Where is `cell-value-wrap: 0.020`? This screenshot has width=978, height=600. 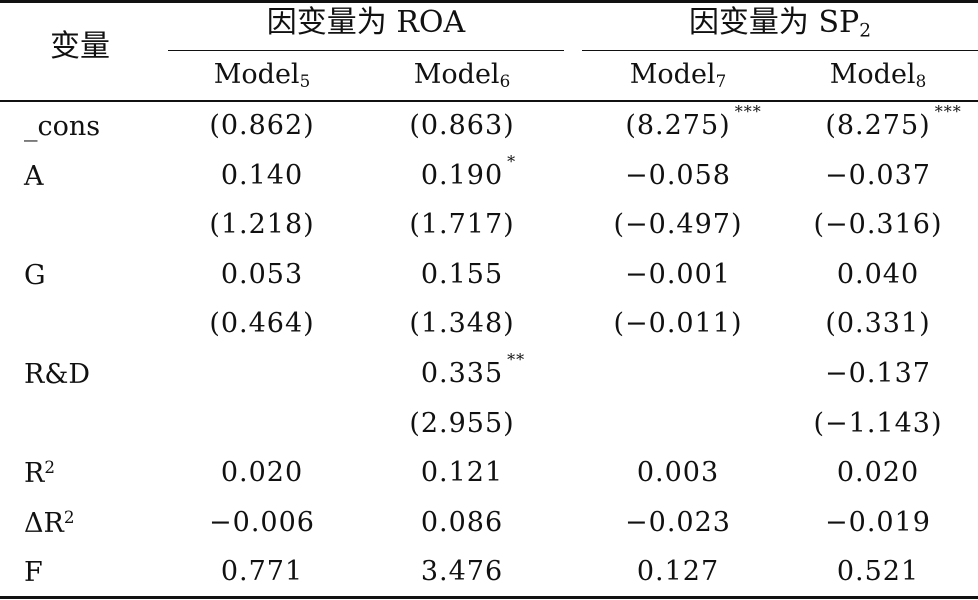 cell-value-wrap: 0.020 is located at coordinates (262, 472).